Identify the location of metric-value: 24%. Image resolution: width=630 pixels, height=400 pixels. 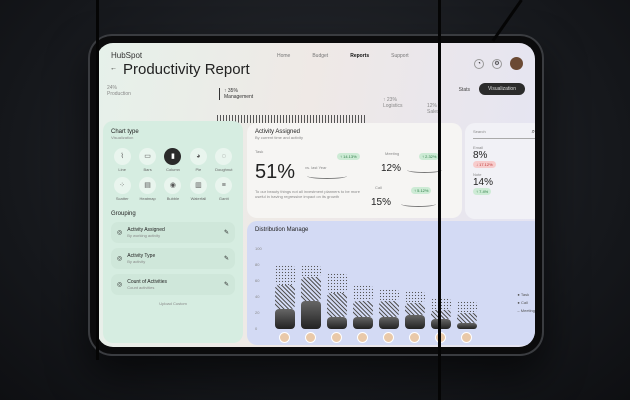
(112, 88).